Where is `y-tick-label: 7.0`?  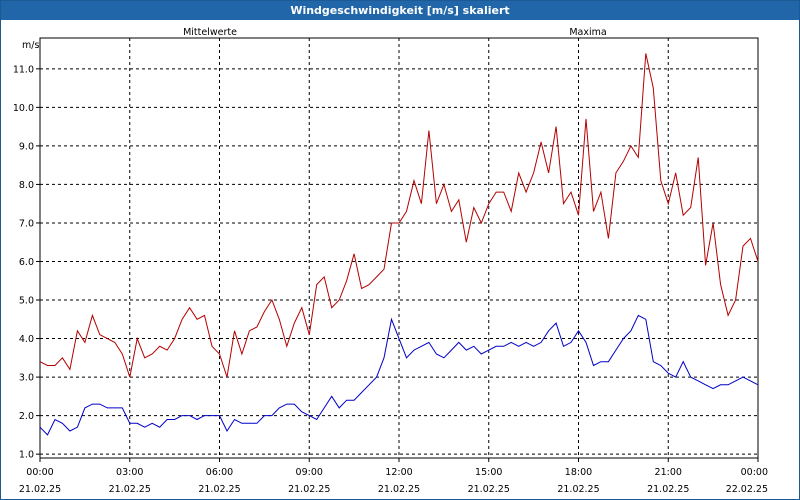
y-tick-label: 7.0 is located at coordinates (26, 223).